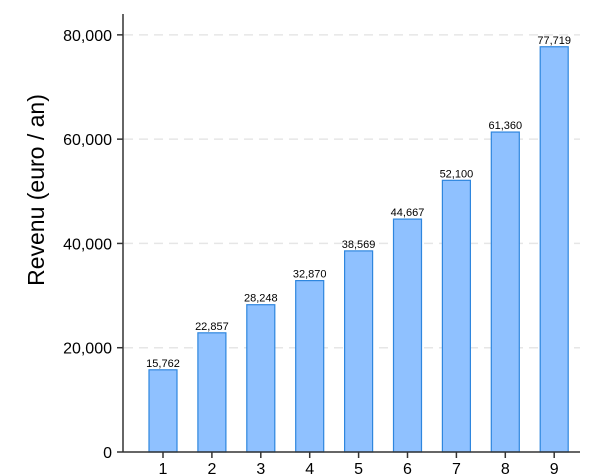 This screenshot has height=476, width=594. I want to click on data-label-9: 77,719, so click(554, 41).